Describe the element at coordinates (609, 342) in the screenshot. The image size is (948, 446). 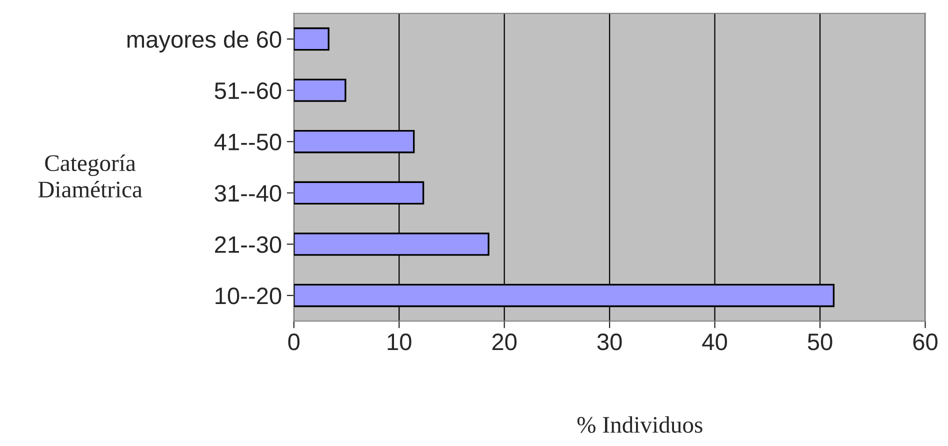
I see `x-tick-label: 30` at that location.